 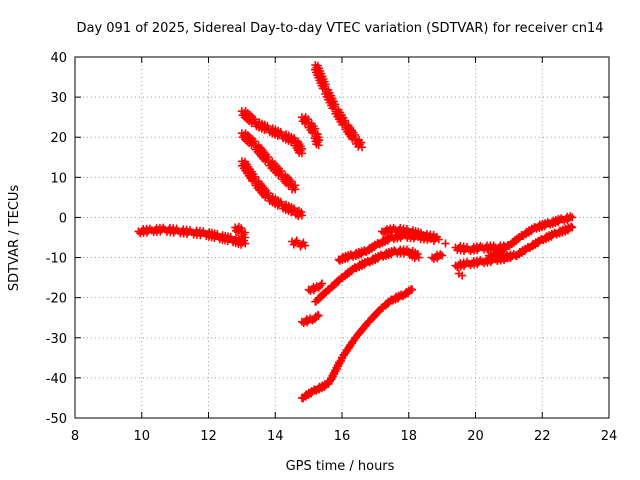 What do you see at coordinates (58, 58) in the screenshot?
I see `y-tick-label: 40` at bounding box center [58, 58].